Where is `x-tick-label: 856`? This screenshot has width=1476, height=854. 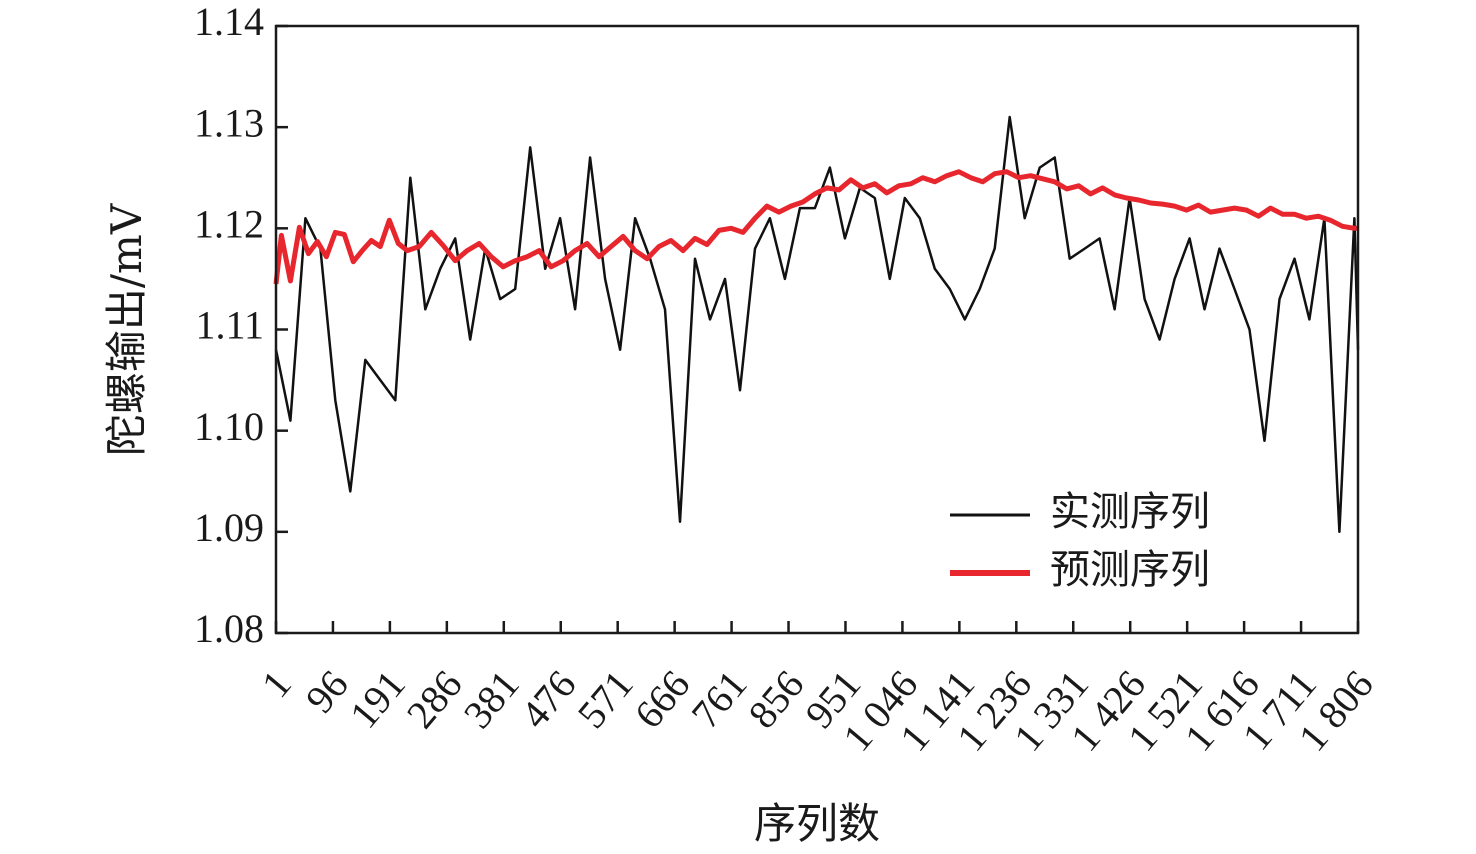
x-tick-label: 856 is located at coordinates (775, 699).